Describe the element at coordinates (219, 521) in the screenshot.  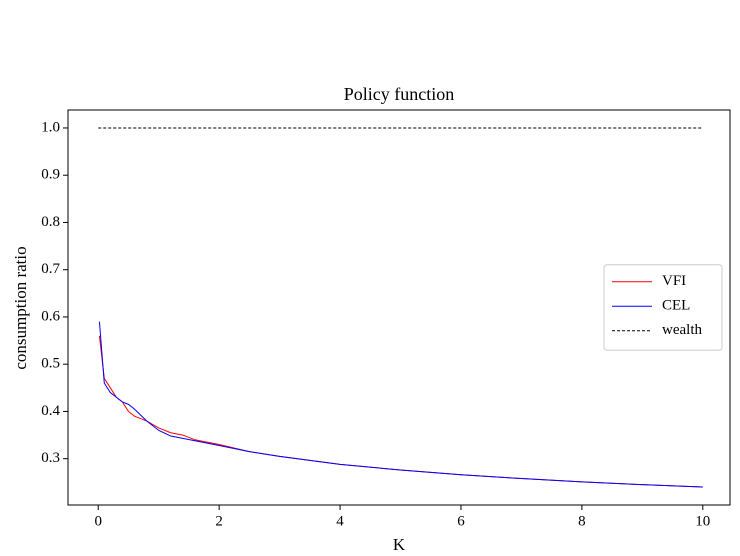
I see `x-tick-label: 2` at that location.